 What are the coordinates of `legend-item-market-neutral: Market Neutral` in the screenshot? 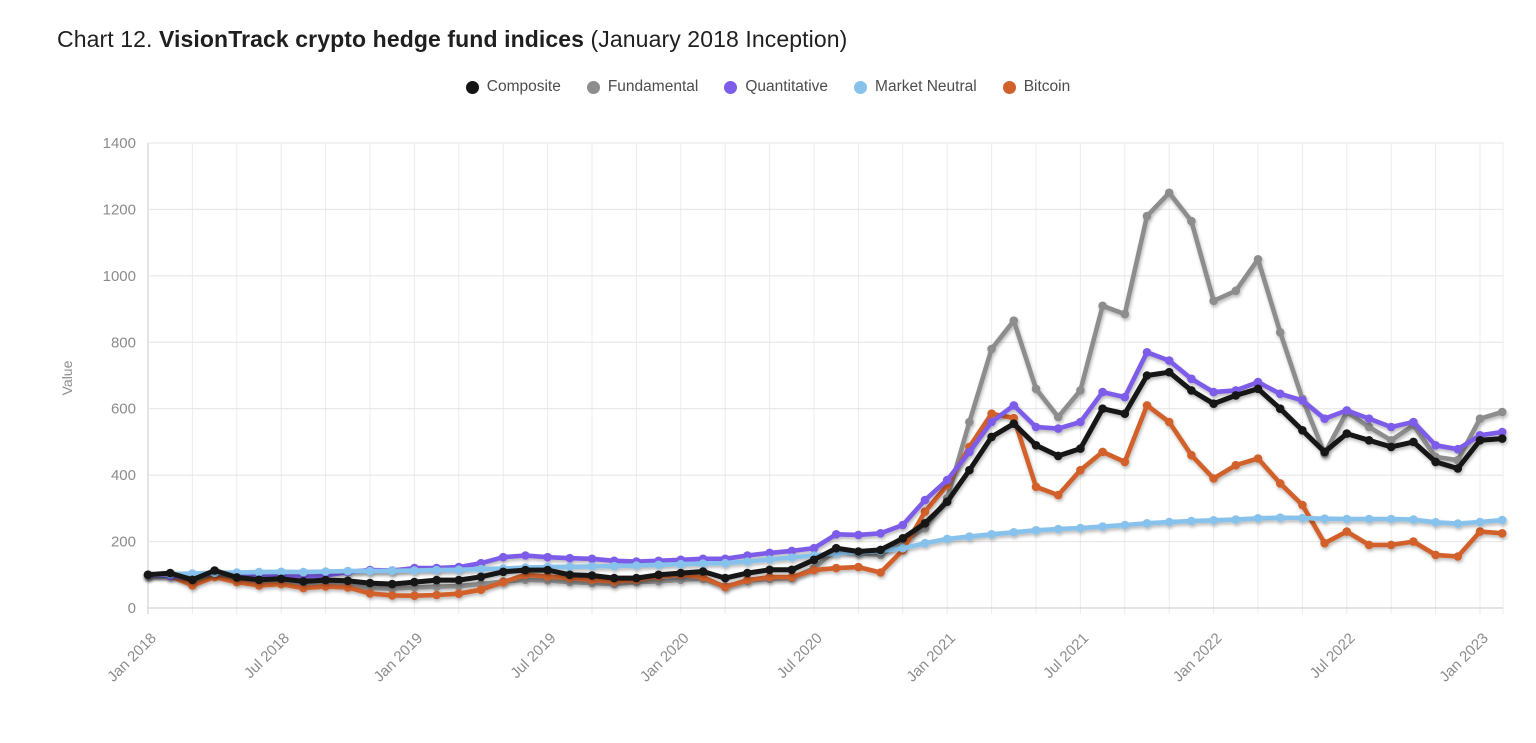 It's located at (915, 87).